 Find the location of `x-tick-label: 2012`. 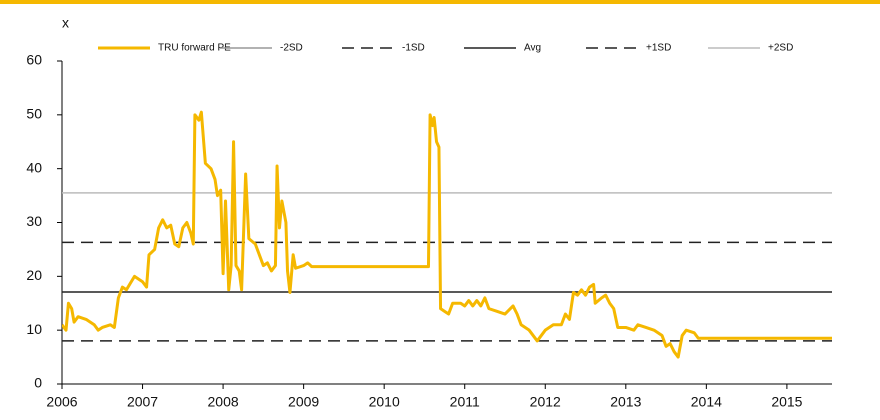

x-tick-label: 2012 is located at coordinates (545, 402).